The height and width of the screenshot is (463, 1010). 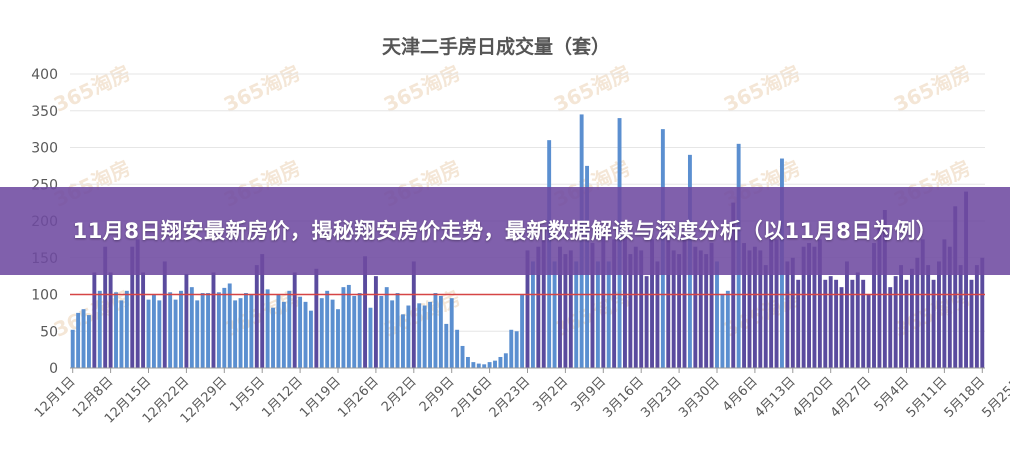 What do you see at coordinates (44, 149) in the screenshot?
I see `y-tick-label: 300` at bounding box center [44, 149].